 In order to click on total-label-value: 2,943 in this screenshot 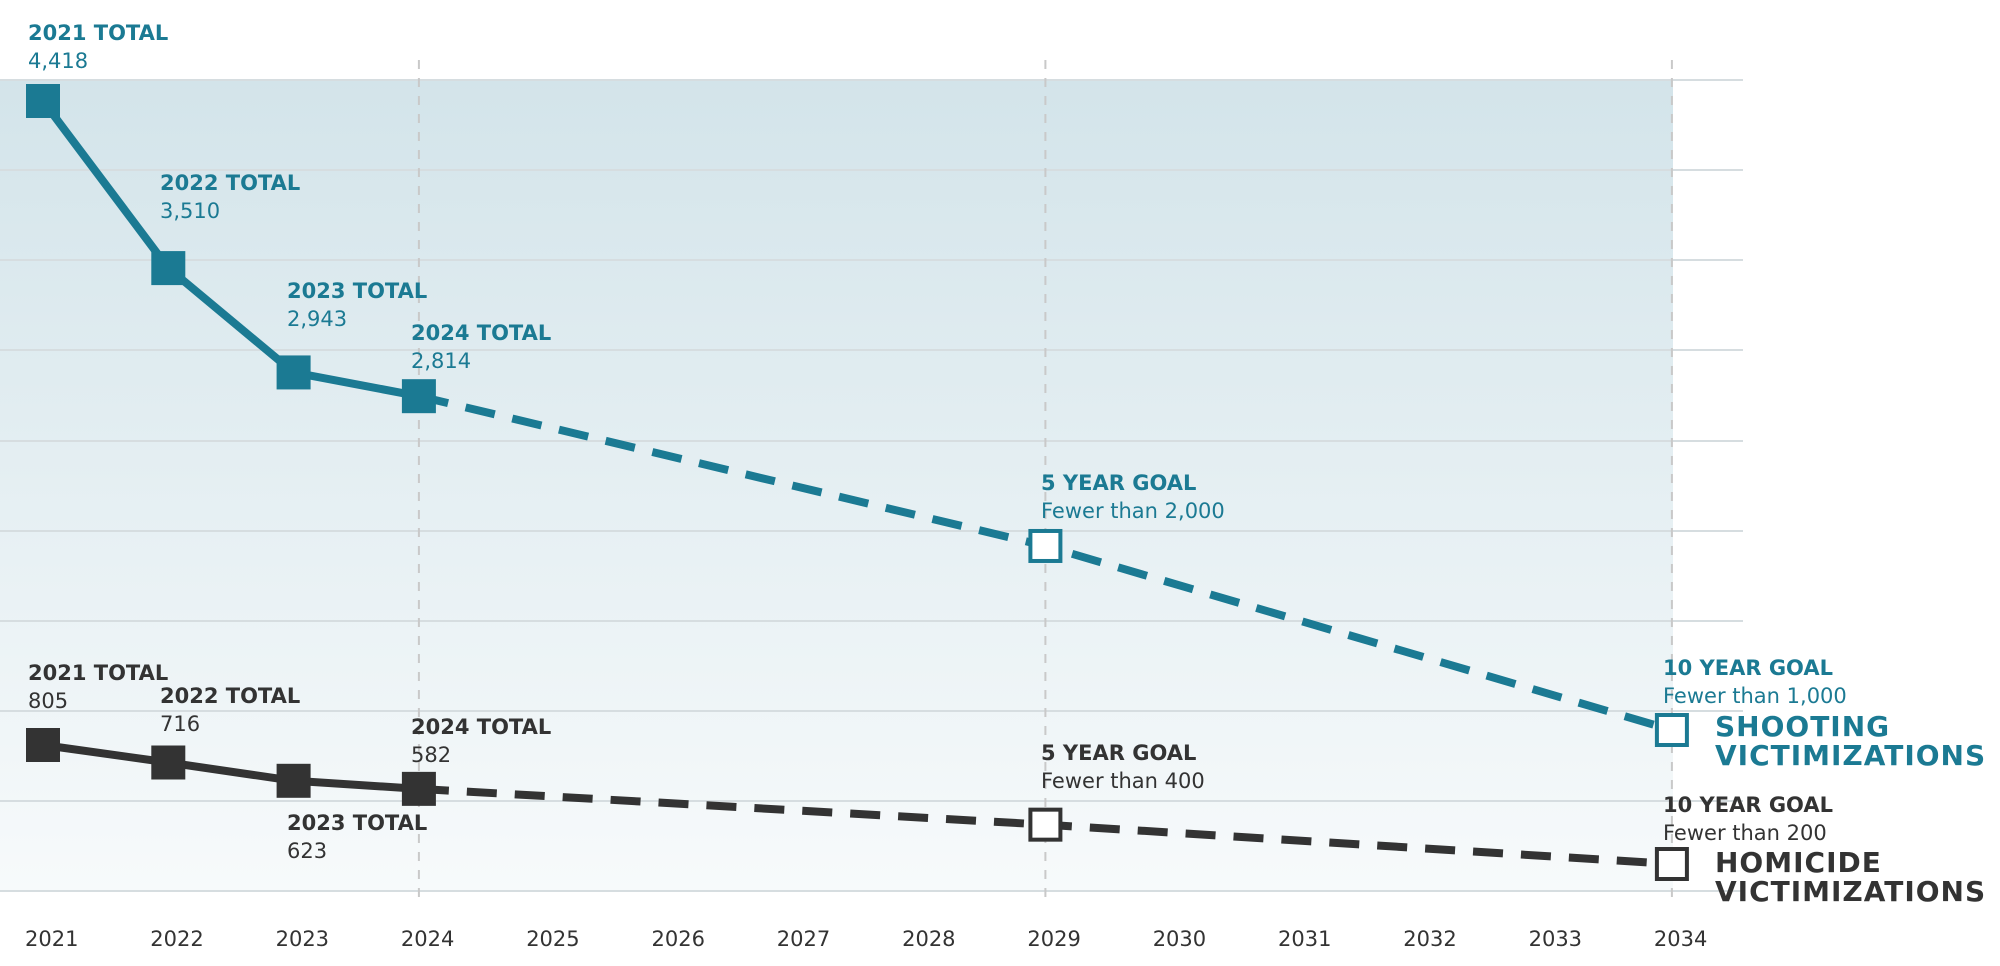, I will do `click(317, 319)`.